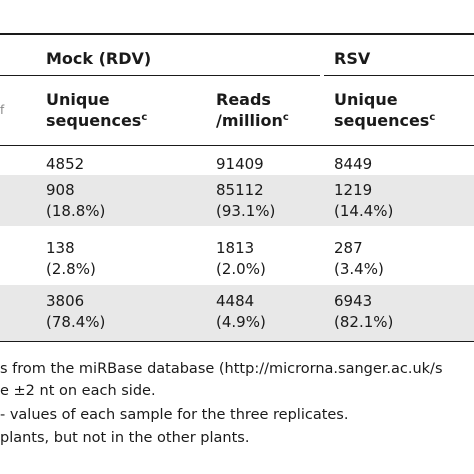 This screenshot has height=474, width=474. What do you see at coordinates (399, 75) in the screenshot?
I see `group-underline-rsv` at bounding box center [399, 75].